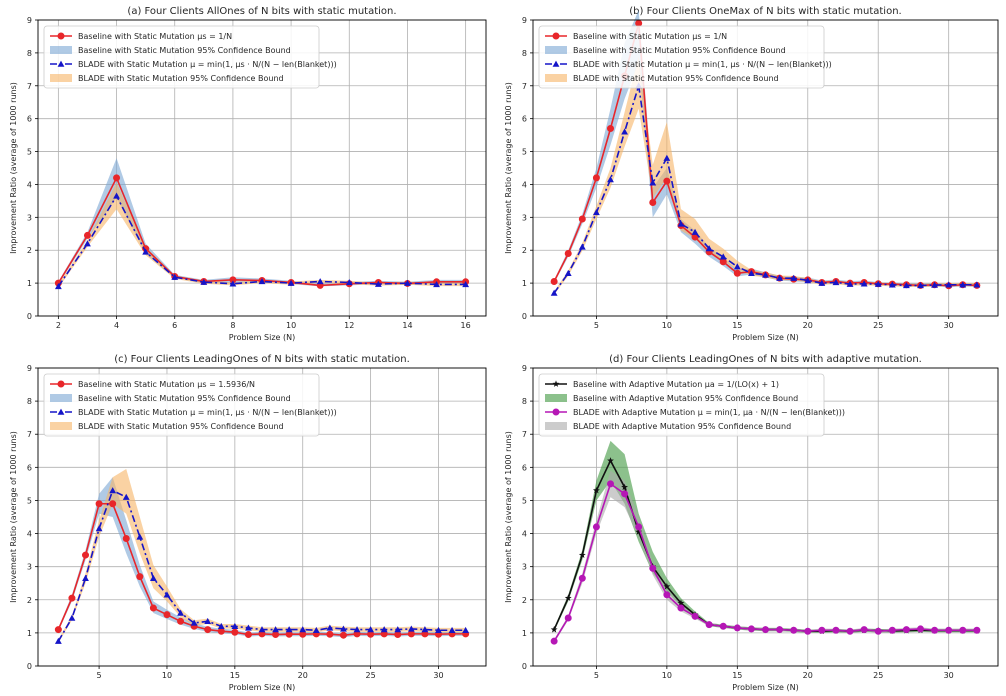 Image resolution: width=1006 pixels, height=696 pixels. Describe the element at coordinates (155, 36) in the screenshot. I see `legend-label: Baseline with Static Mutation μs = 1/N` at that location.